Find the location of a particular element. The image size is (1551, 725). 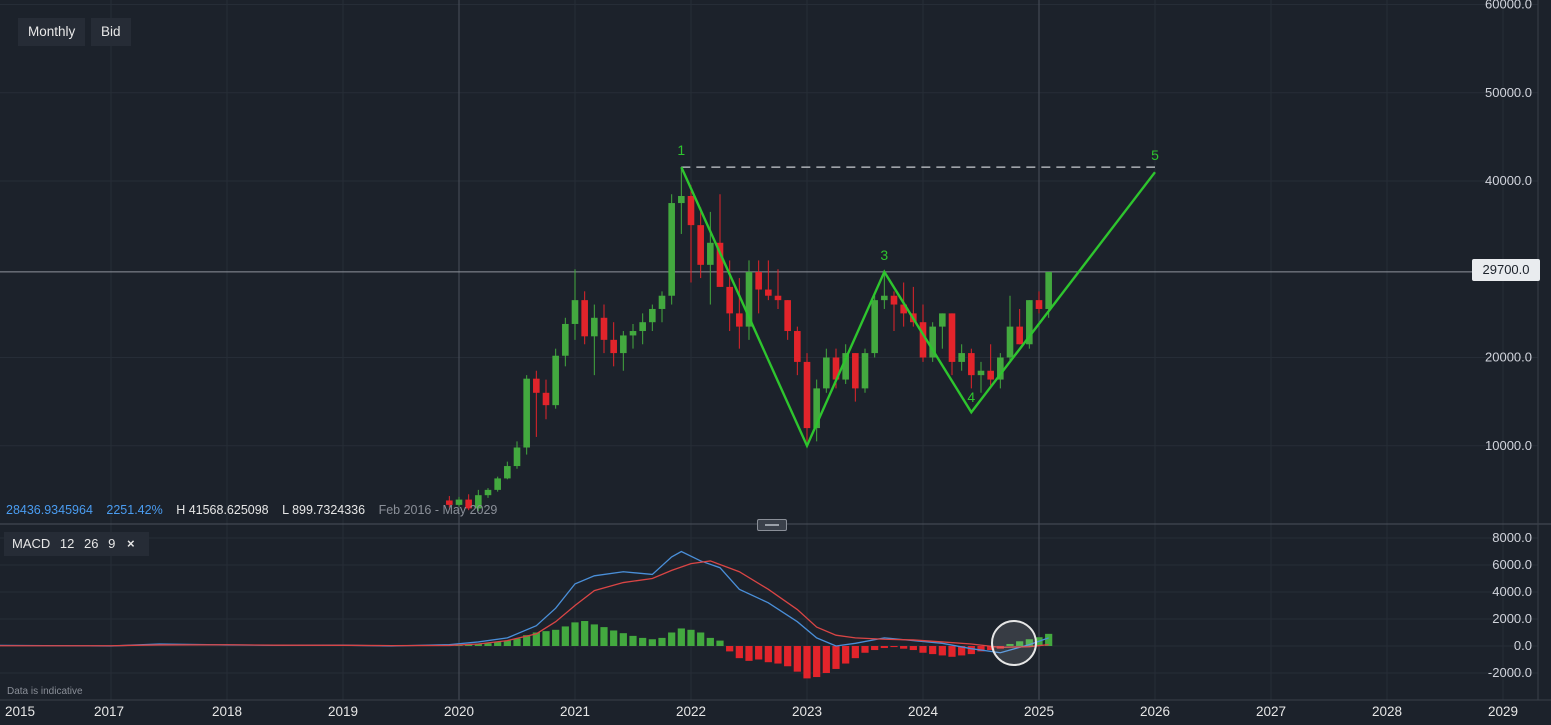

x-axis-tick: 2017 is located at coordinates (109, 711).